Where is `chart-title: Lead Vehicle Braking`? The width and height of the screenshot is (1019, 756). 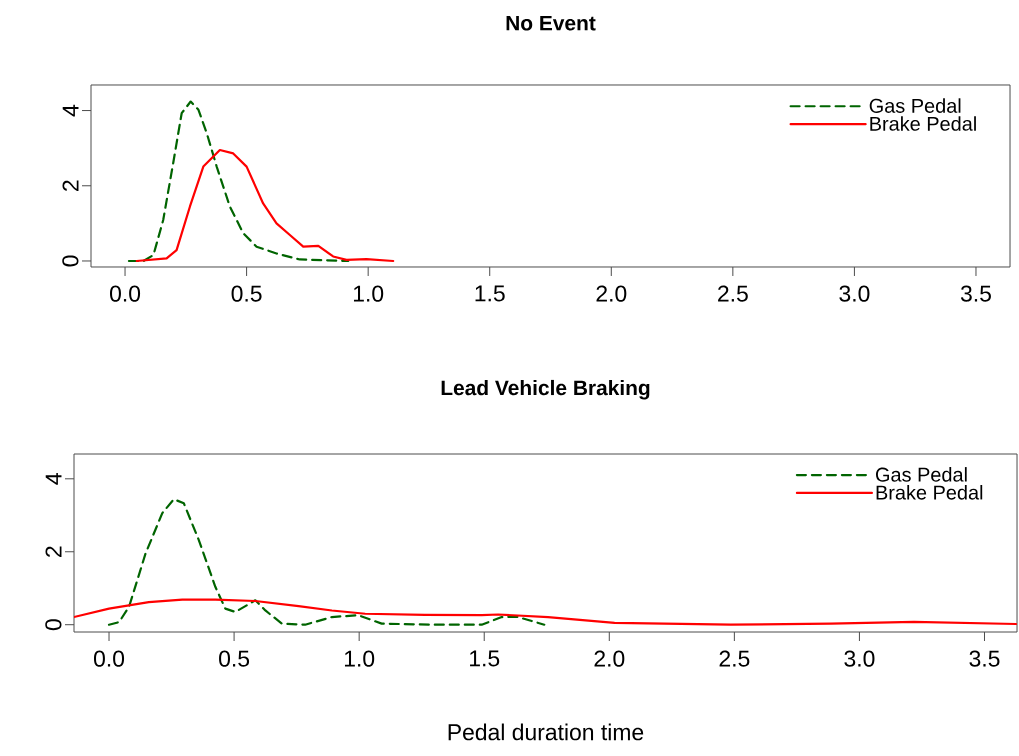
chart-title: Lead Vehicle Braking is located at coordinates (545, 389).